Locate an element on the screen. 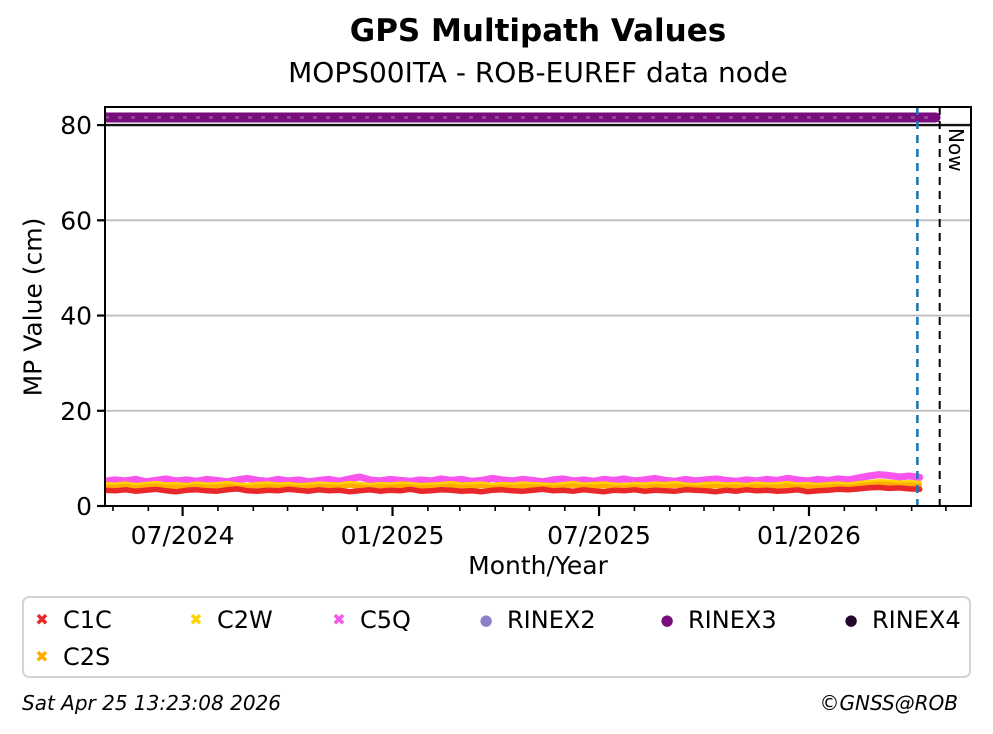 This screenshot has width=993, height=734. legend-item-c2w: ✖ C2W is located at coordinates (229, 620).